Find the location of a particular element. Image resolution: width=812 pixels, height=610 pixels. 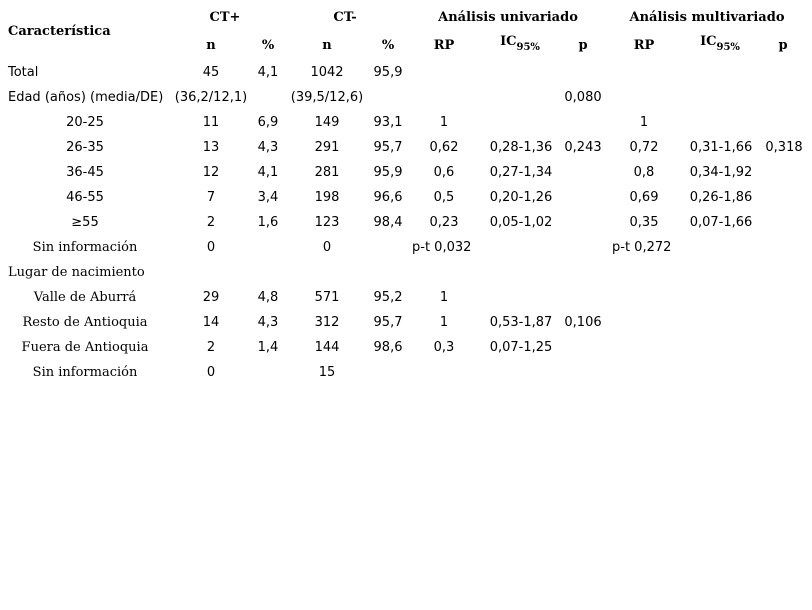

header-pct-ctpos: % is located at coordinates (268, 45).